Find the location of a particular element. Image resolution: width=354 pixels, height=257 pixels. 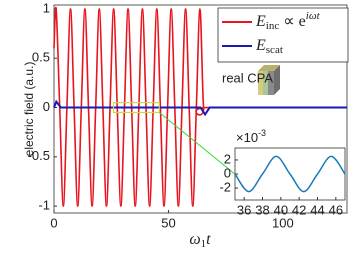

exponent-base: ×10 is located at coordinates (247, 137).